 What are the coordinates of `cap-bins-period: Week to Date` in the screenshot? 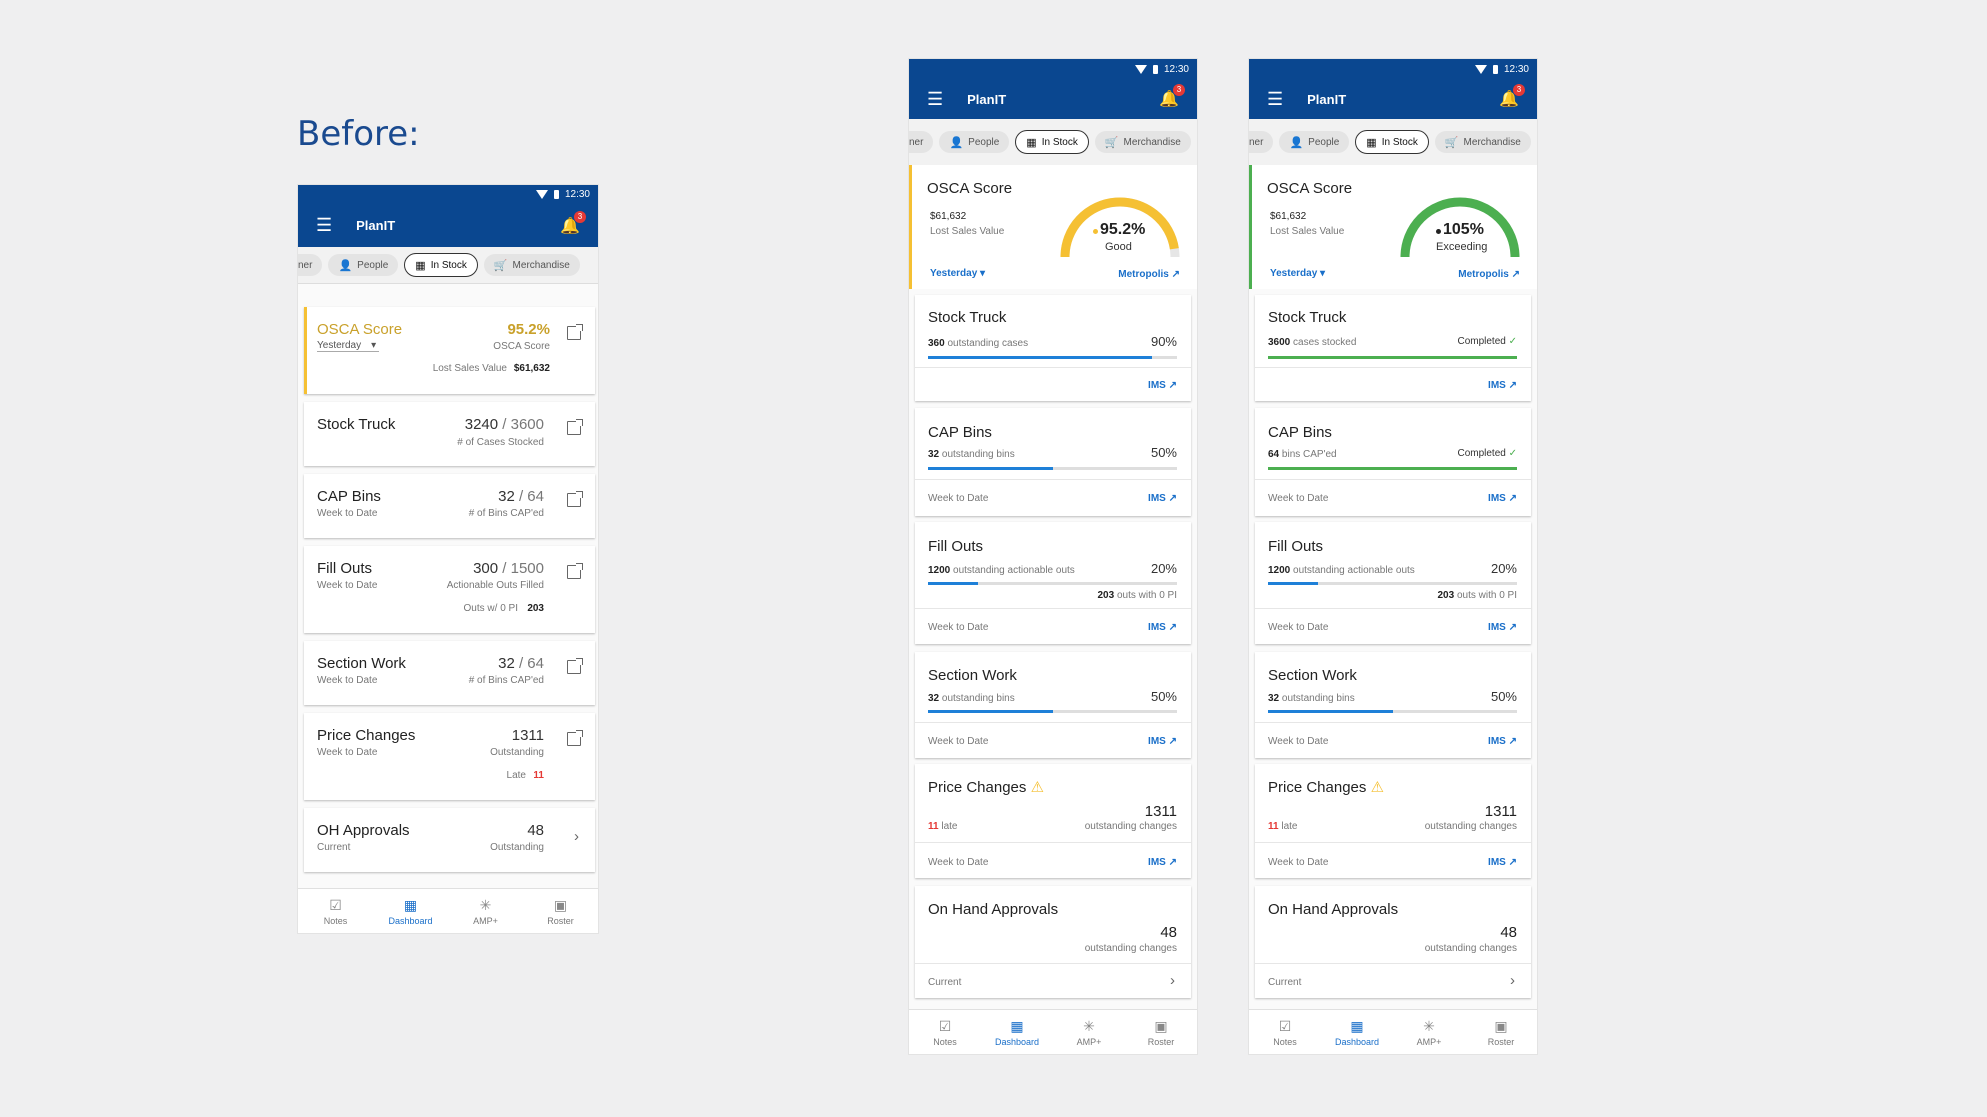 It's located at (958, 498).